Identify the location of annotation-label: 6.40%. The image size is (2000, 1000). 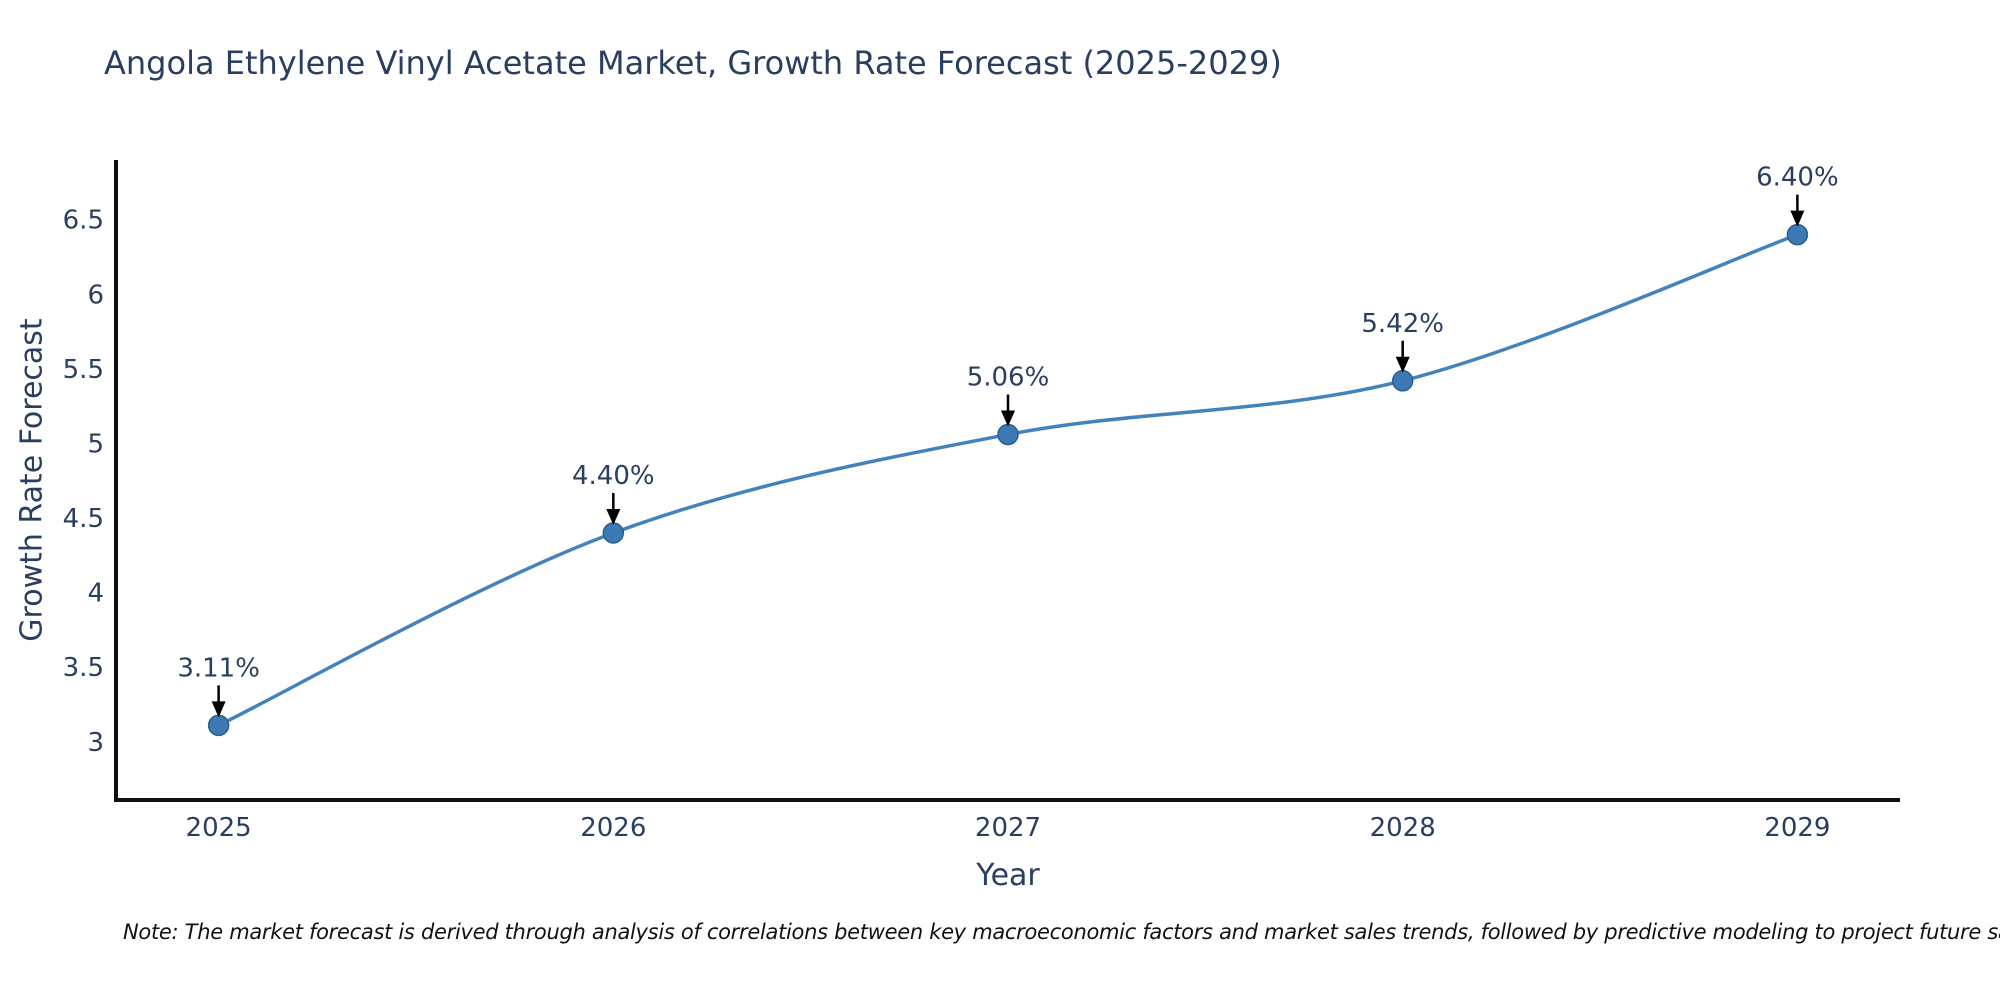
(1797, 178).